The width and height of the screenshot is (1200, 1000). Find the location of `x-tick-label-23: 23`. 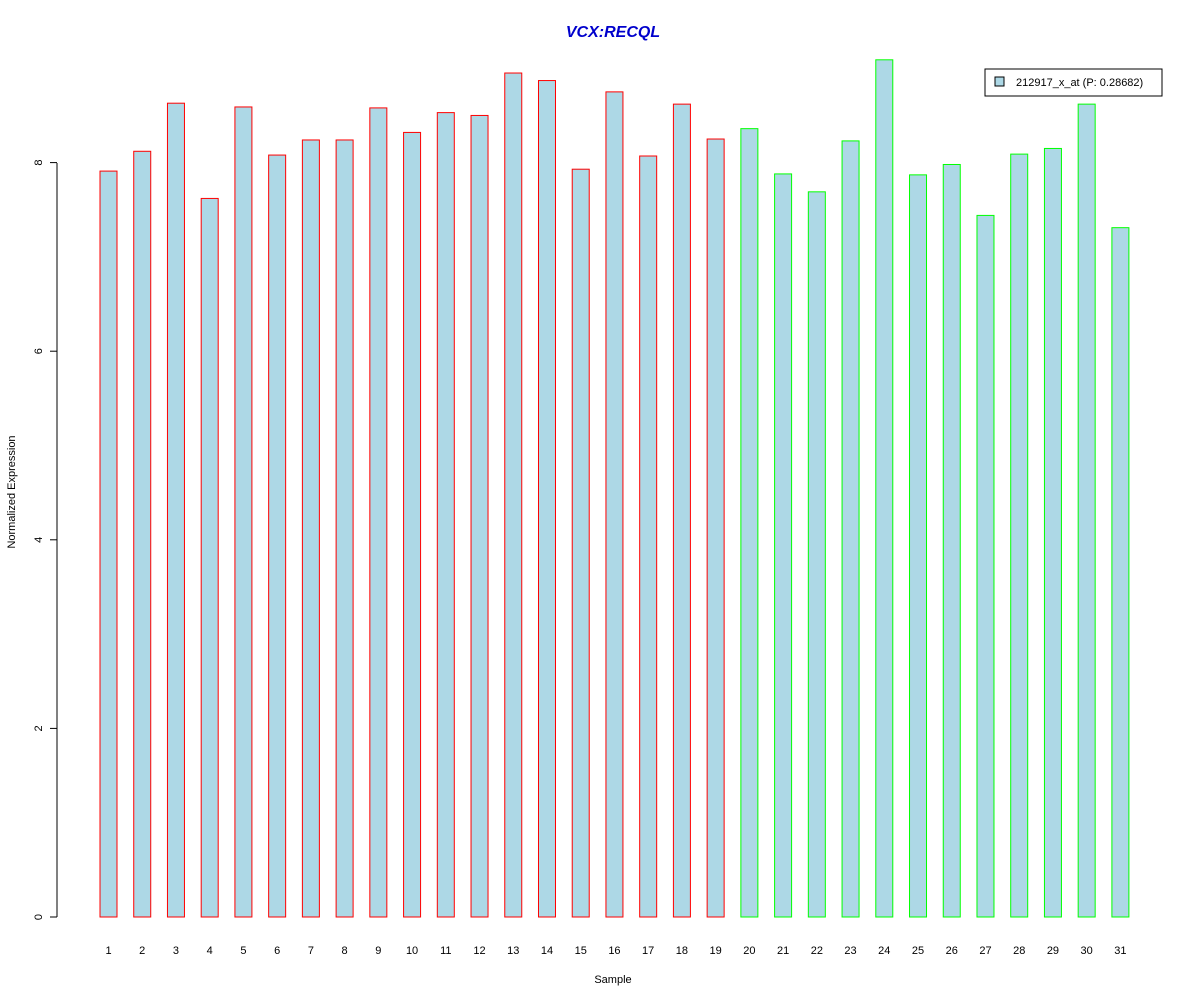

x-tick-label-23: 23 is located at coordinates (850, 951).